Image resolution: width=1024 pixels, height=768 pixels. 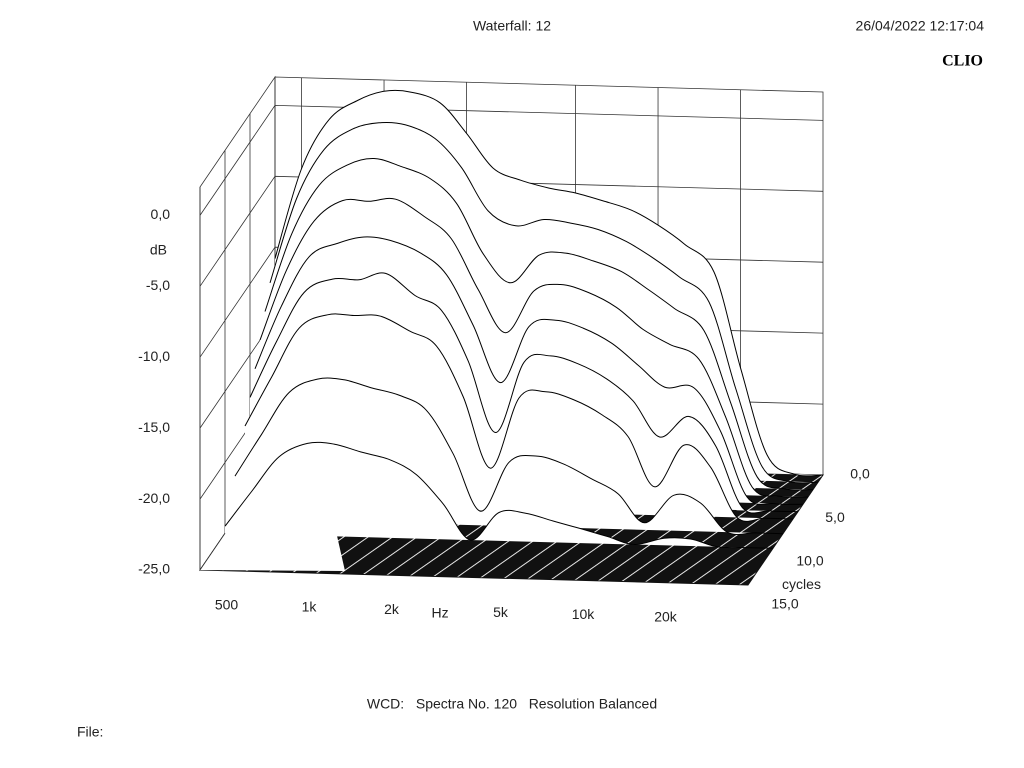 I want to click on x-tick-label: 1k, so click(x=310, y=607).